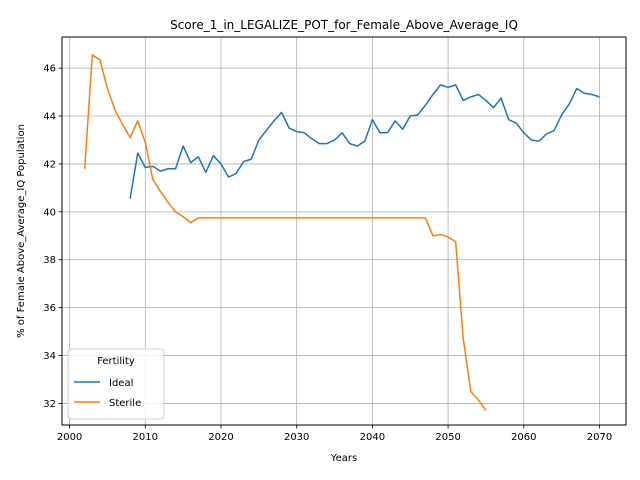 This screenshot has width=640, height=480. Describe the element at coordinates (296, 437) in the screenshot. I see `x-tick-label: 2030` at that location.